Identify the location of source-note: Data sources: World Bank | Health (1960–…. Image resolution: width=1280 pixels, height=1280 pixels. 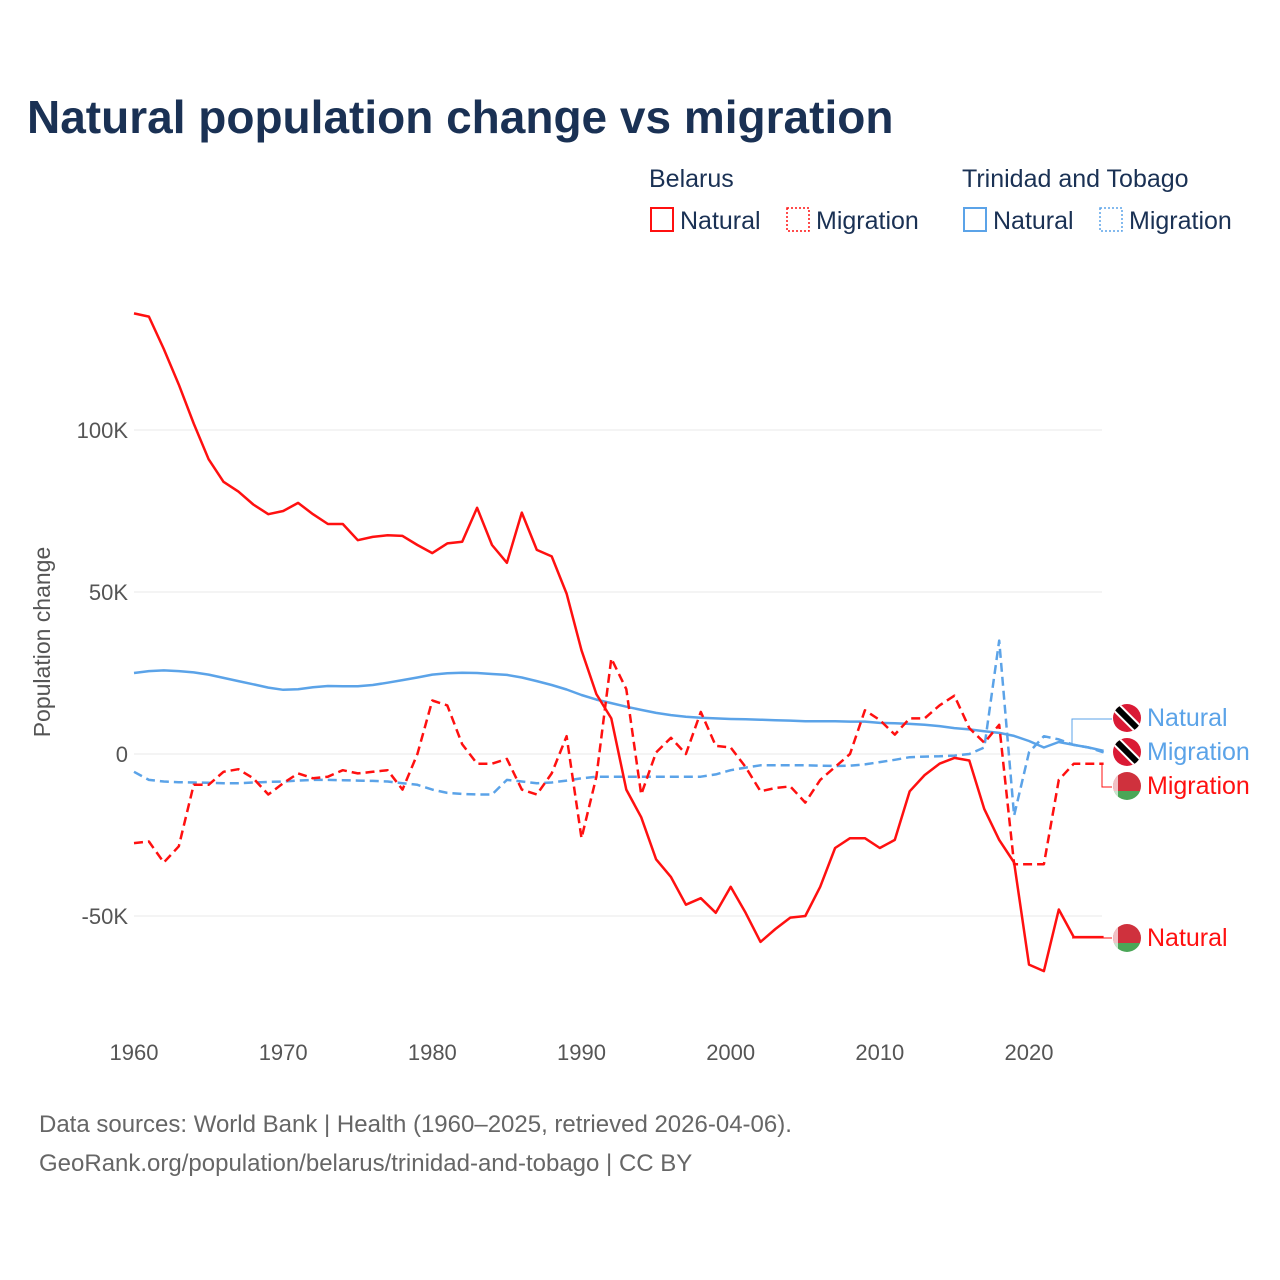
(415, 1124).